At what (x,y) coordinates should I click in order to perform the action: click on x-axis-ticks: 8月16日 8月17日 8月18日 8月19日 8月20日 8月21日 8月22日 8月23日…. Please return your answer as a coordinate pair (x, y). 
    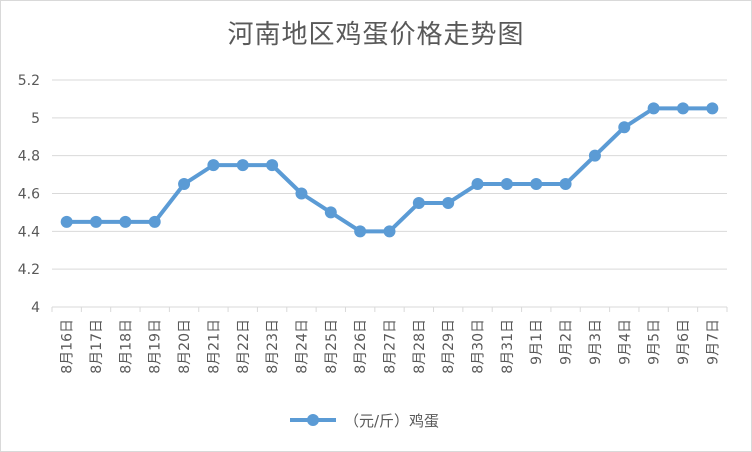
    Looking at the image, I should click on (391, 346).